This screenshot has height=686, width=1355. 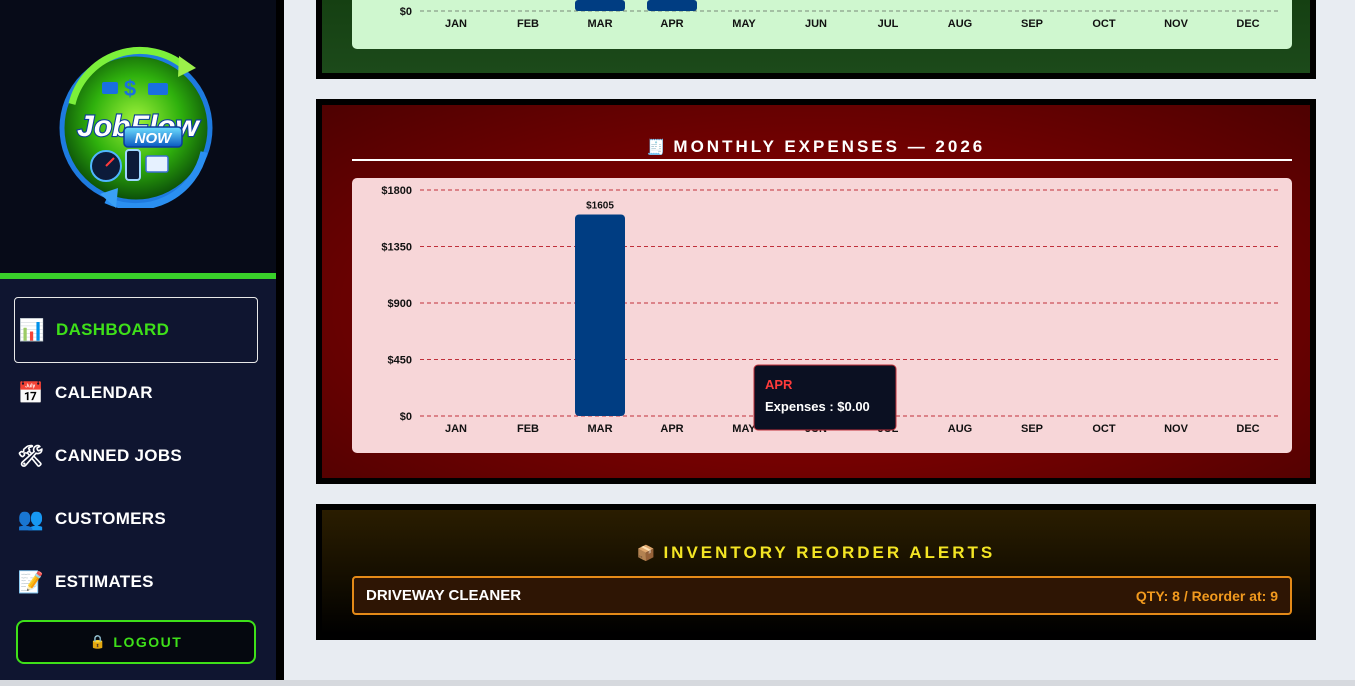 What do you see at coordinates (406, 12) in the screenshot?
I see `income-ytick-label: $0` at bounding box center [406, 12].